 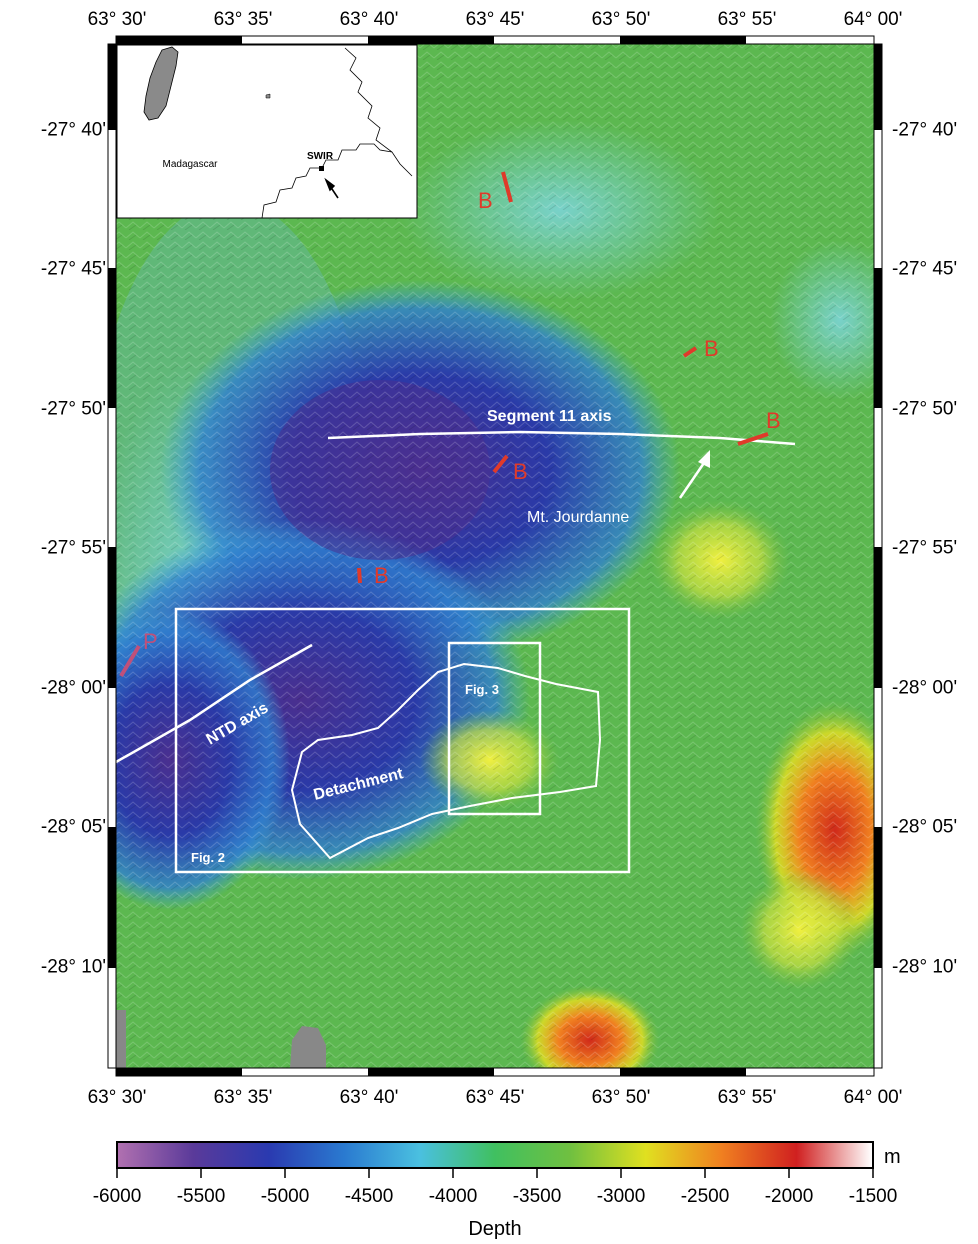 I want to click on lat-label-left-7: -28° 10', so click(x=73, y=967).